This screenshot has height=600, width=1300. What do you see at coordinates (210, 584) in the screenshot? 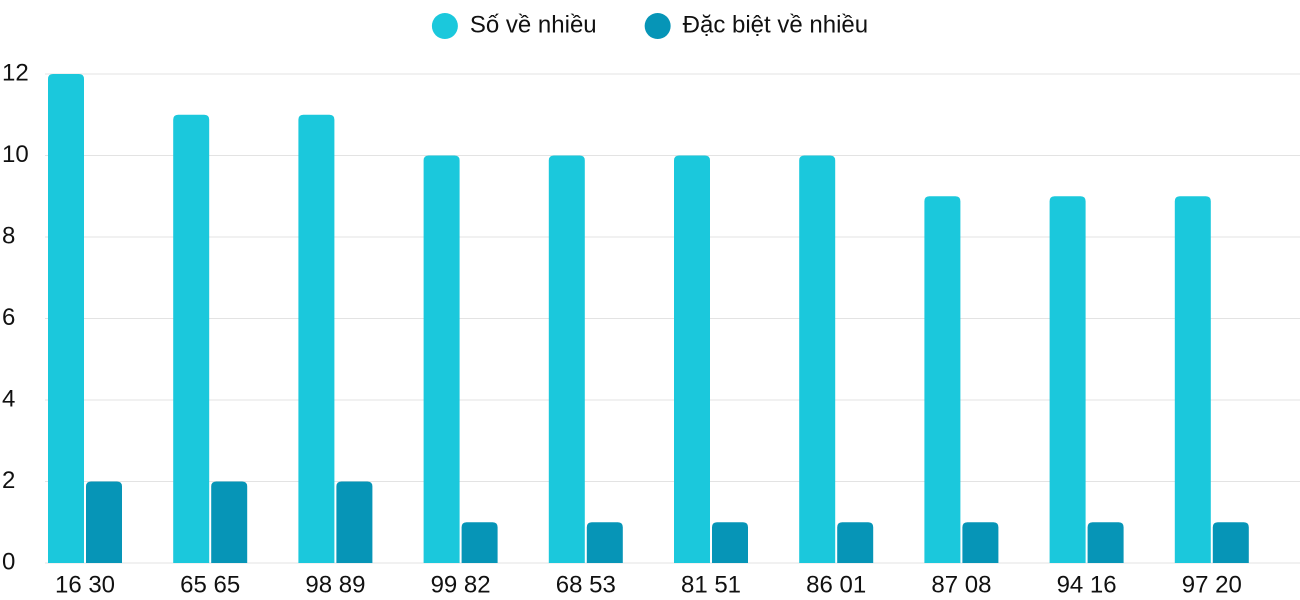
I see `x-tick-label: 65 65` at bounding box center [210, 584].